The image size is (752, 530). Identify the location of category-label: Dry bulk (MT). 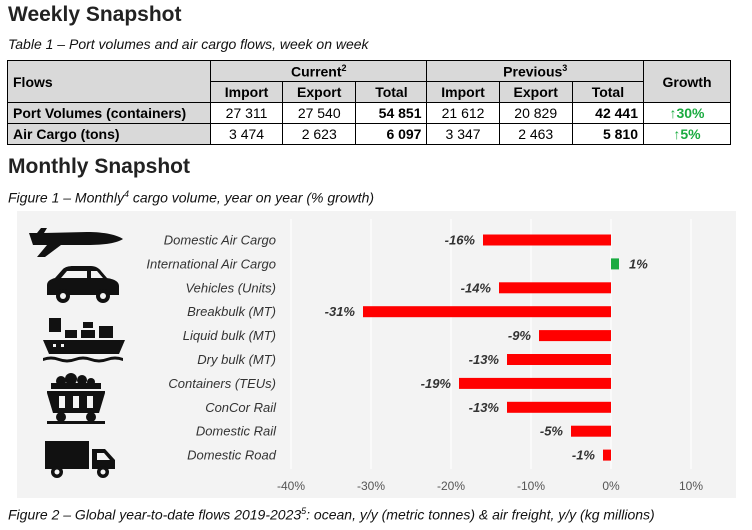
(236, 359).